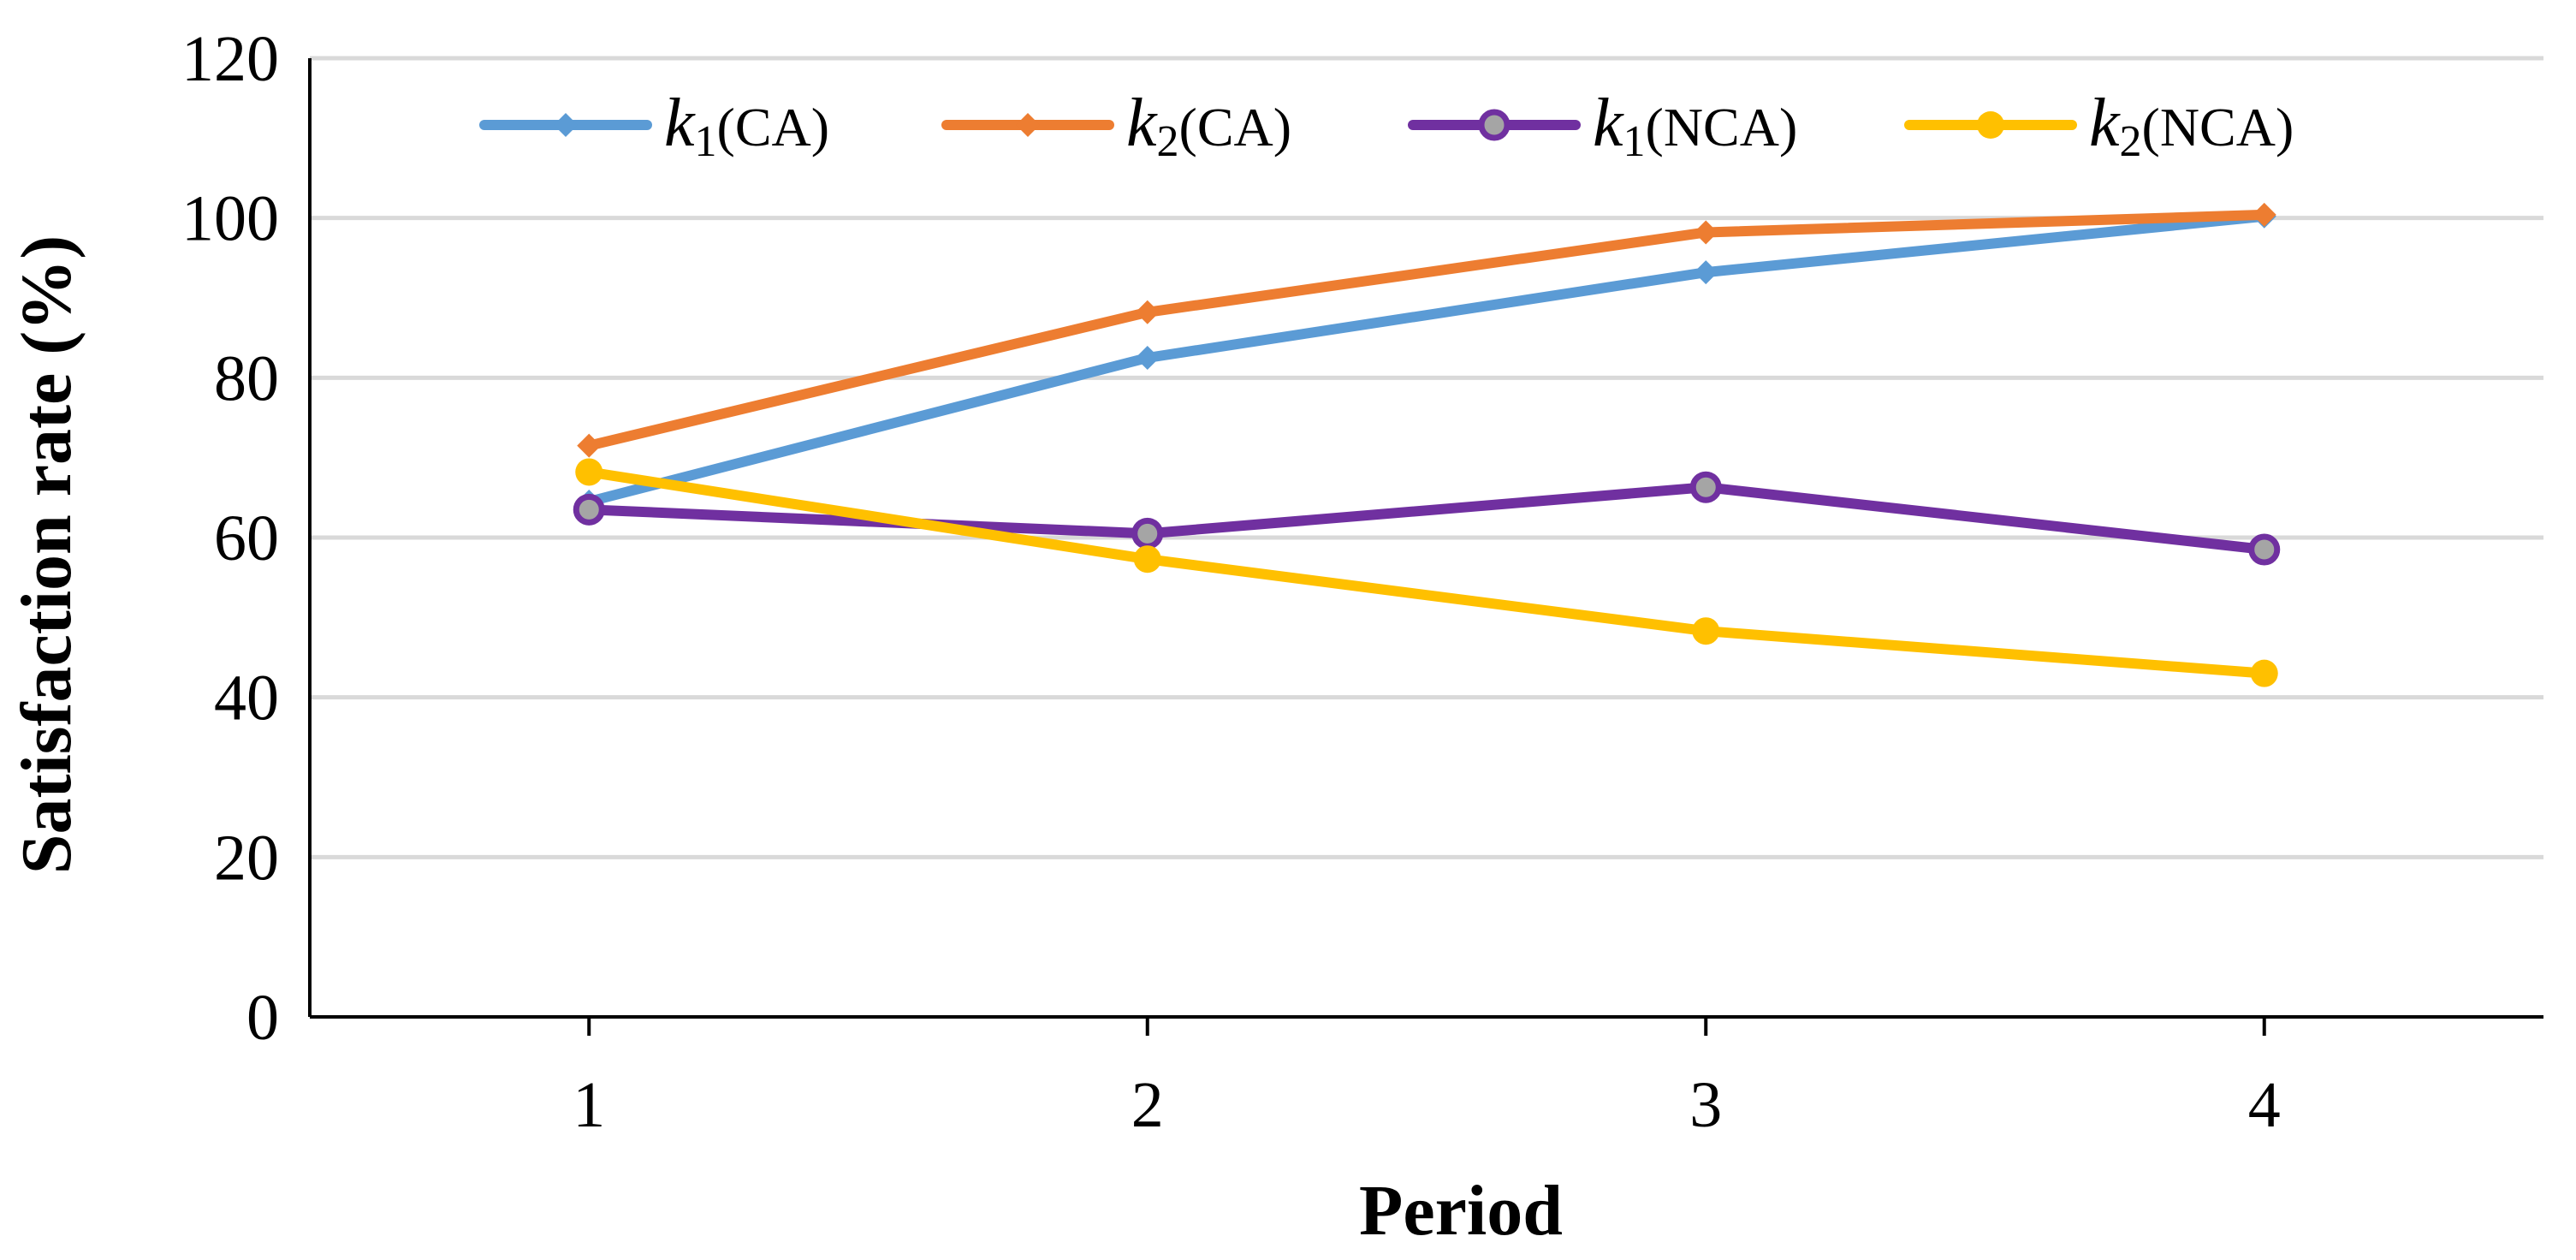  I want to click on x-tick-label: 3, so click(1705, 1105).